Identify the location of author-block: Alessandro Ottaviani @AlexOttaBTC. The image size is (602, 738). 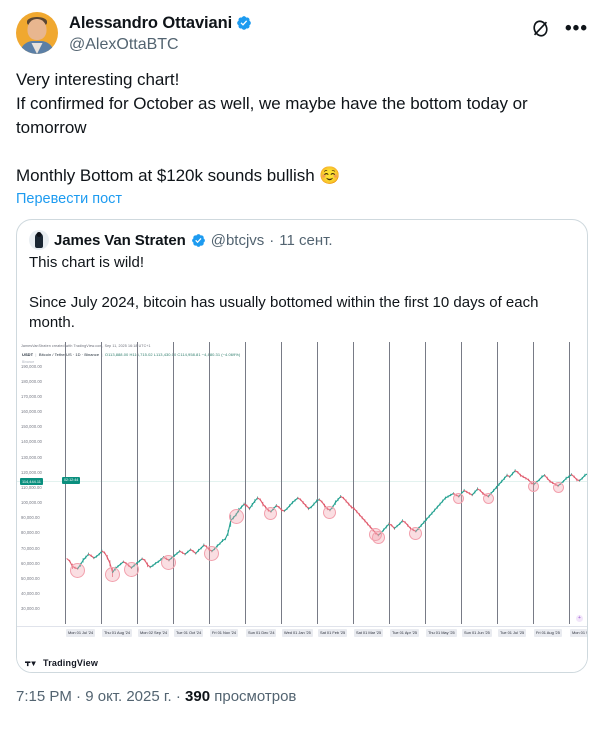
(299, 33).